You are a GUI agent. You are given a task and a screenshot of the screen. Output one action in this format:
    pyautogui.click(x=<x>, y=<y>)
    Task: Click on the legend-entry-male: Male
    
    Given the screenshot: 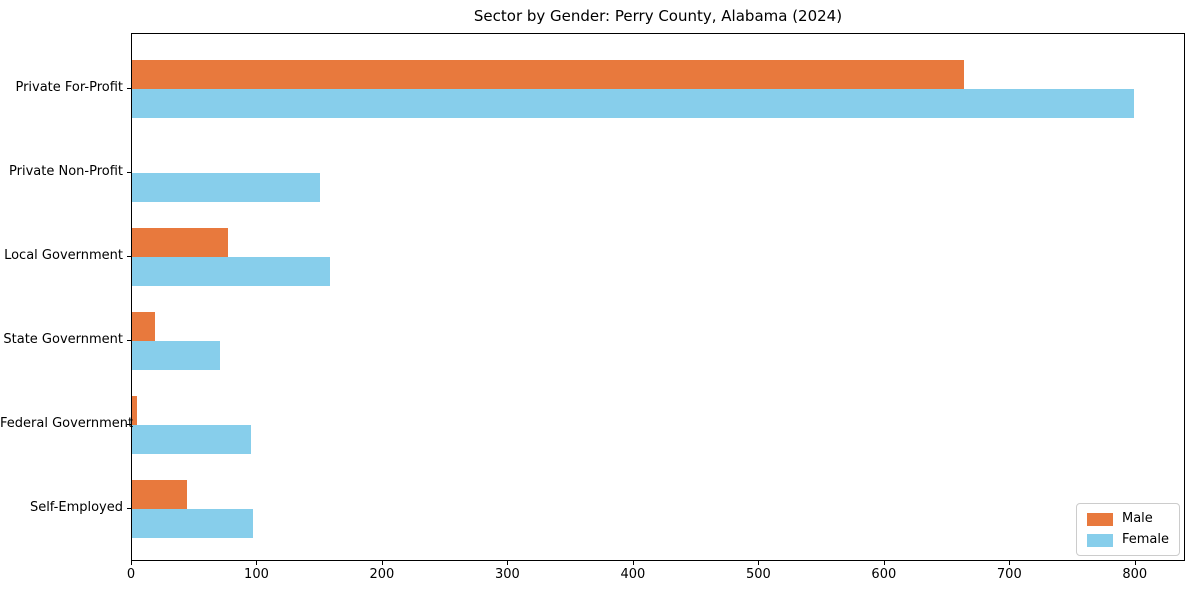 What is the action you would take?
    pyautogui.click(x=1127, y=518)
    